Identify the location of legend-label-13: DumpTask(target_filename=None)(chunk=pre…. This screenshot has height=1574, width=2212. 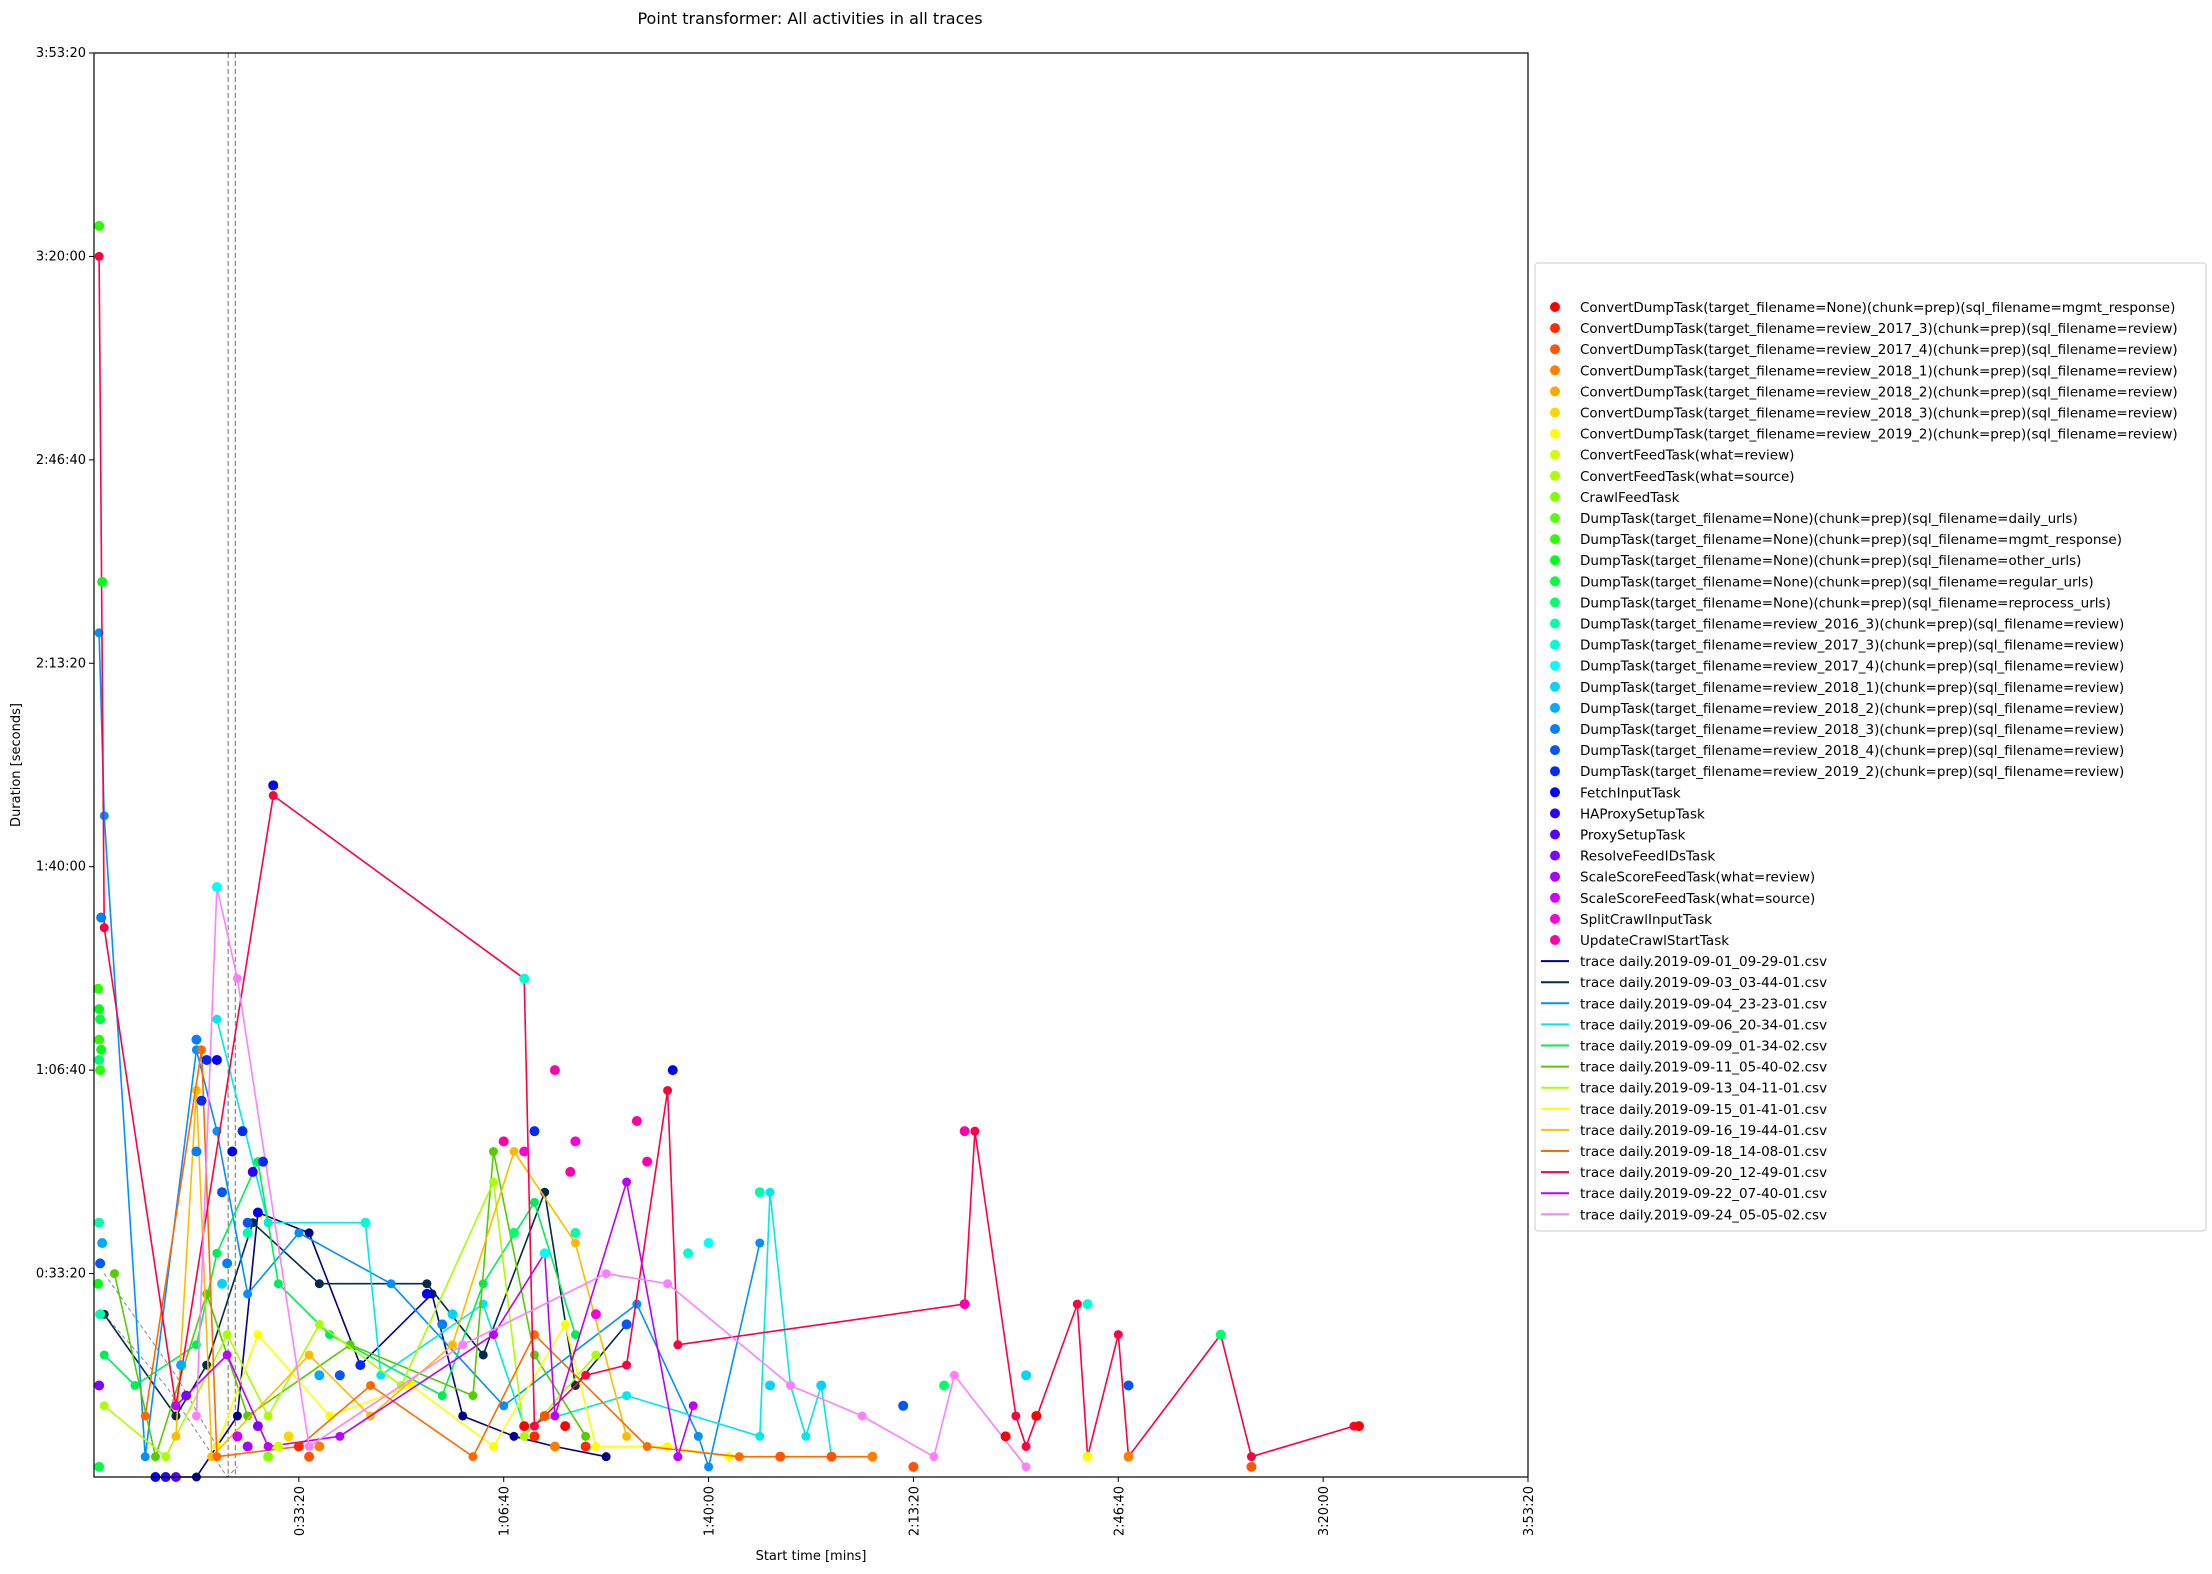
(1837, 582).